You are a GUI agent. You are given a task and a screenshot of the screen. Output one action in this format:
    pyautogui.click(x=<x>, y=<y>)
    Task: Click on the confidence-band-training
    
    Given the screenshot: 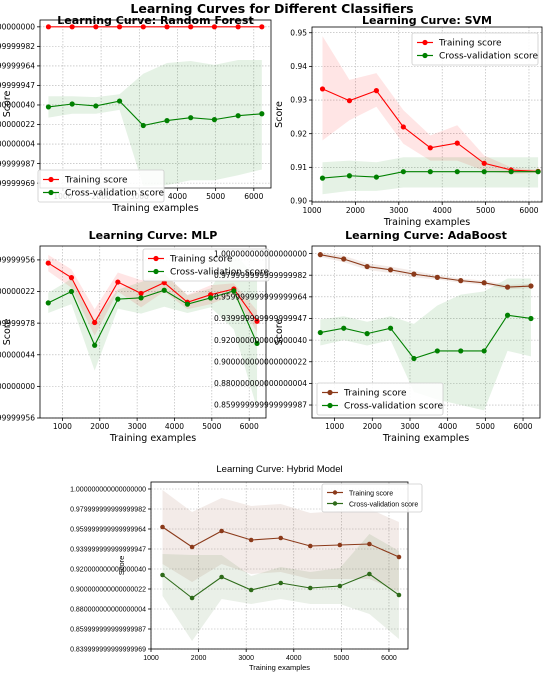 What is the action you would take?
    pyautogui.click(x=425, y=271)
    